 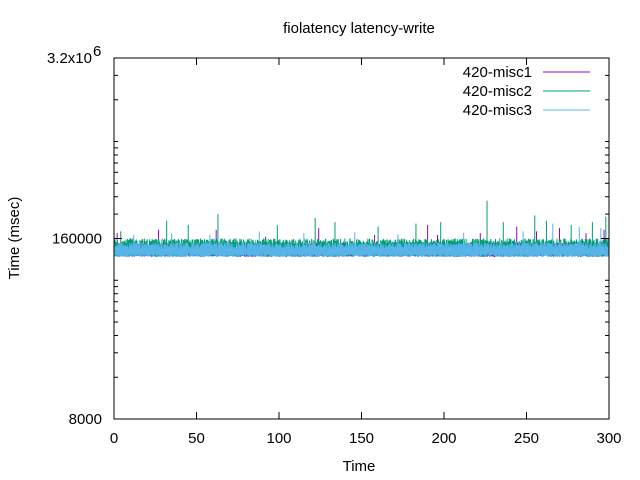 I want to click on x-tick-label: 200, so click(x=443, y=438).